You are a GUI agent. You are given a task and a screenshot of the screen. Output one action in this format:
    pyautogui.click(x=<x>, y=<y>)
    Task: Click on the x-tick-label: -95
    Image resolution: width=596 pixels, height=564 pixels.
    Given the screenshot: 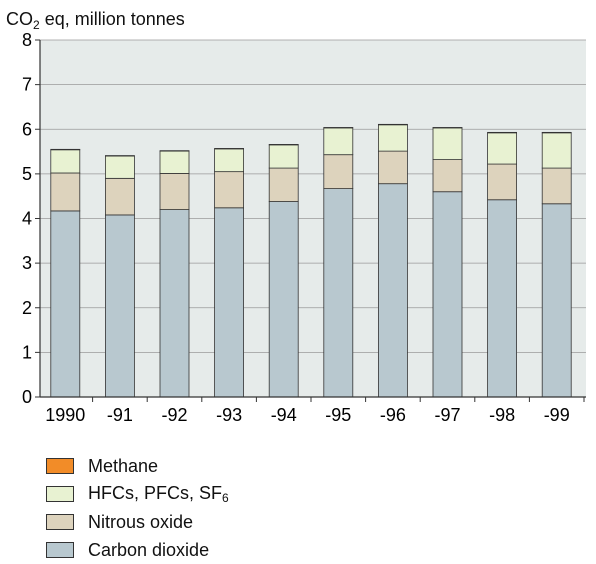 What is the action you would take?
    pyautogui.click(x=338, y=415)
    